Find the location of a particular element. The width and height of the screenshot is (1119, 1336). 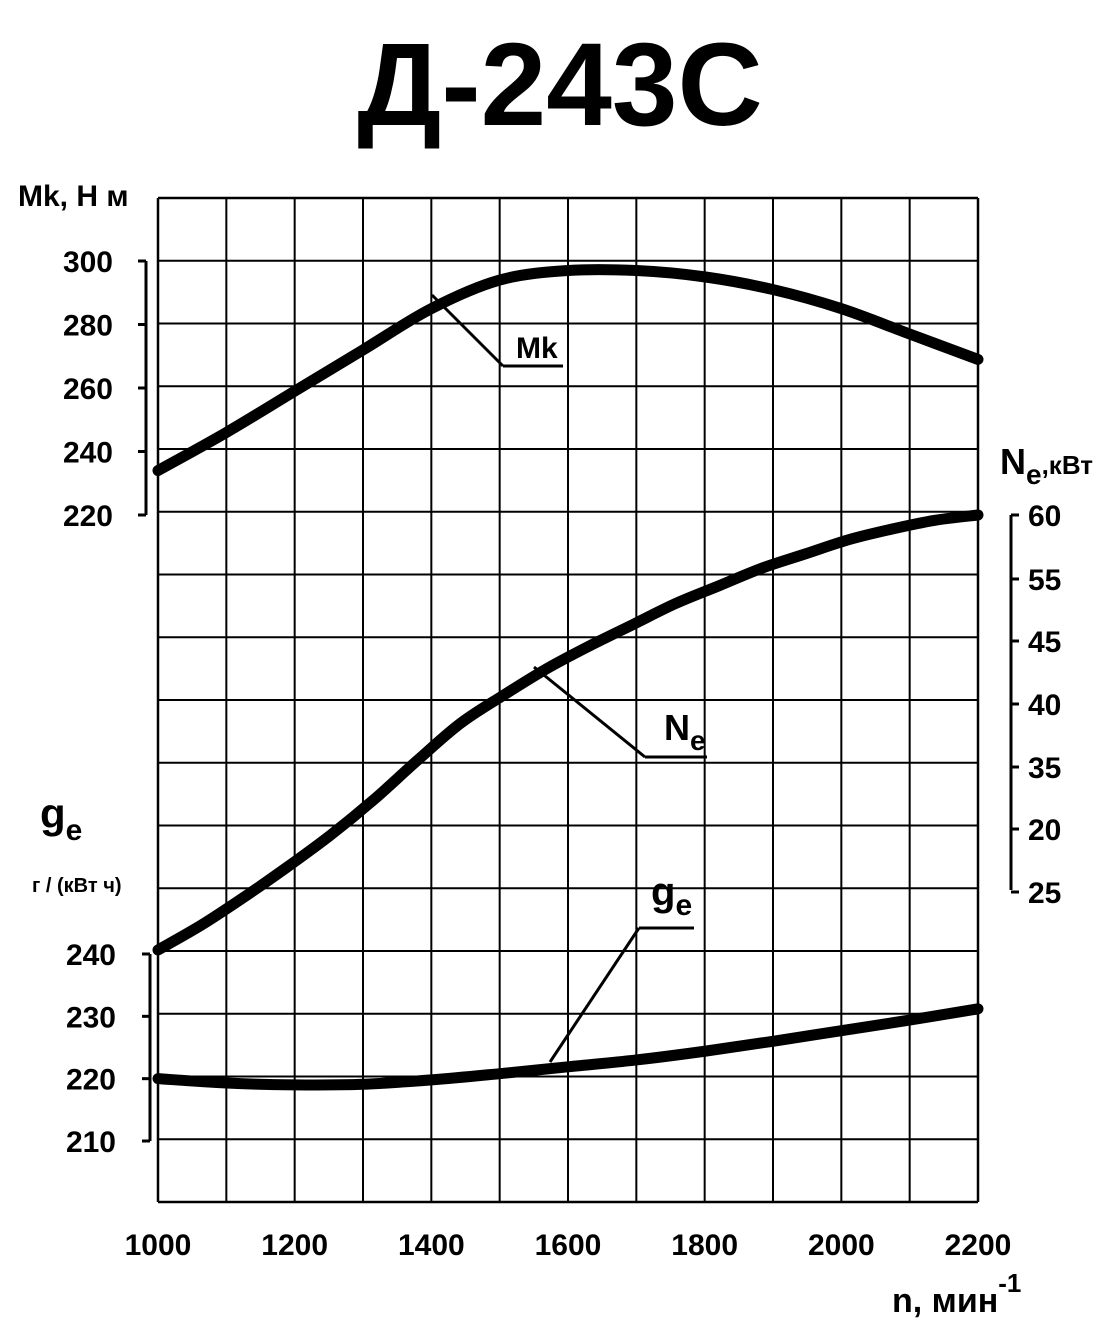

ne-tick-label: 20 is located at coordinates (1044, 830).